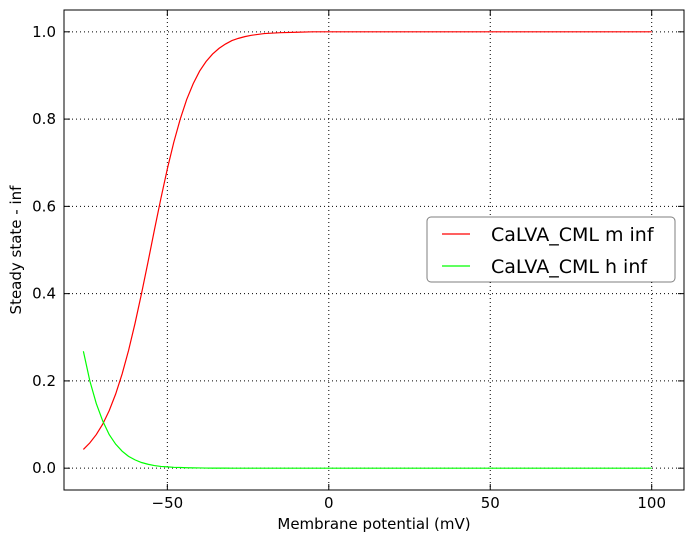 The height and width of the screenshot is (542, 694). I want to click on x-tick-label: 50, so click(490, 503).